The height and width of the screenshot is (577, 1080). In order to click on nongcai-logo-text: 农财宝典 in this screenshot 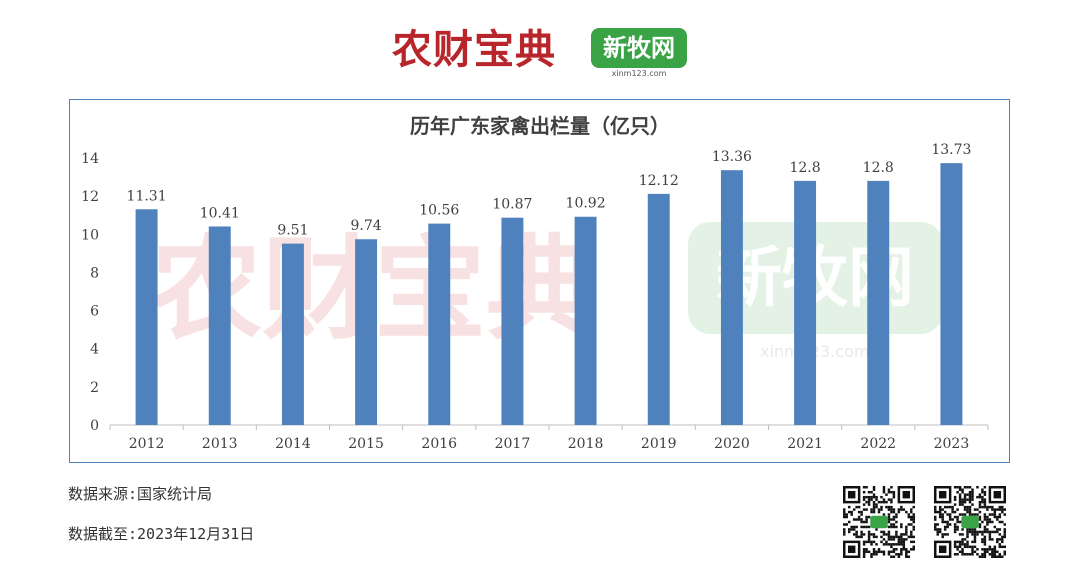, I will do `click(474, 50)`.